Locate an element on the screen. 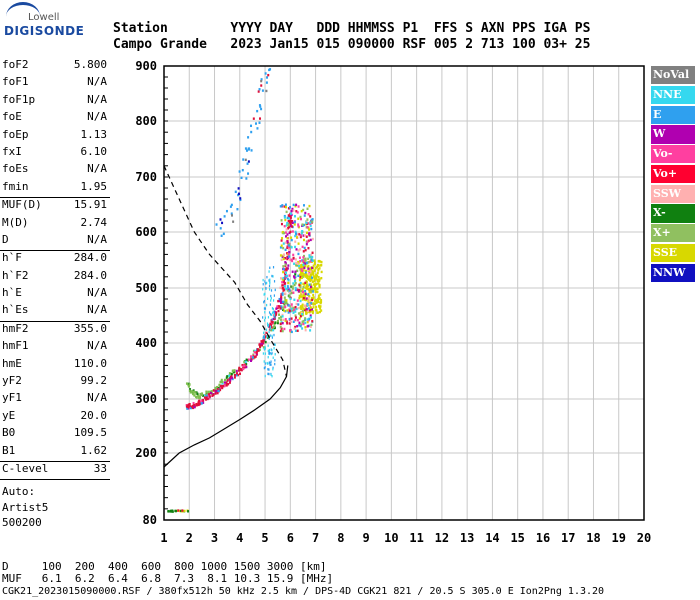 The height and width of the screenshot is (600, 700). param-label: h`E is located at coordinates (12, 293).